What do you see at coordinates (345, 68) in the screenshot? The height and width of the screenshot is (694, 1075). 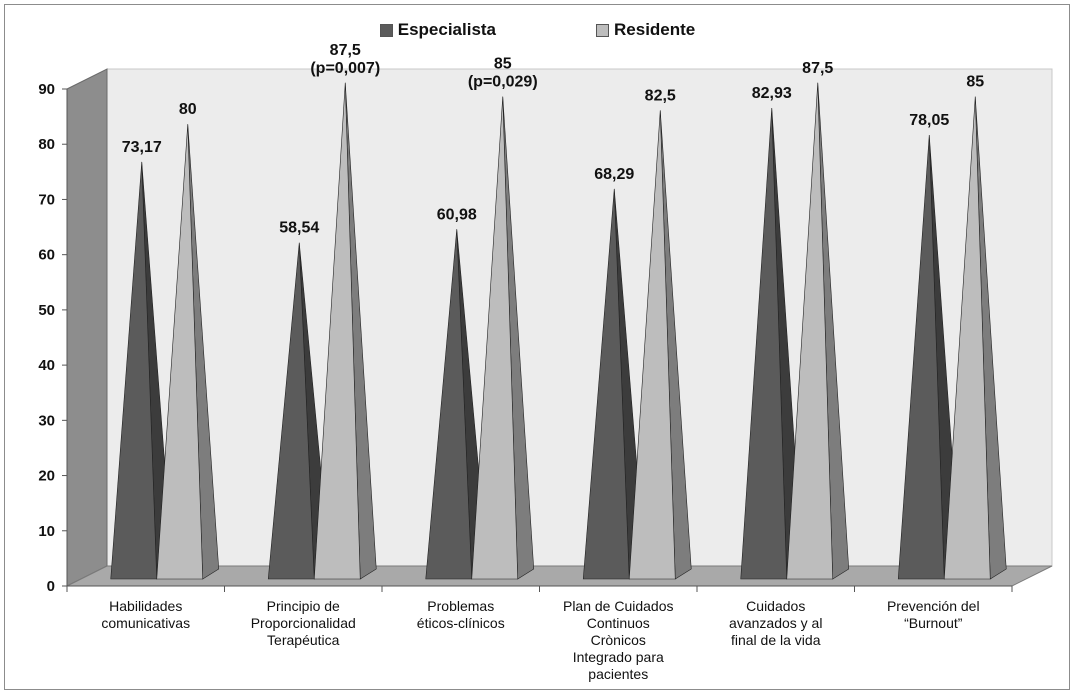 I see `data-label: (p=0,007)` at bounding box center [345, 68].